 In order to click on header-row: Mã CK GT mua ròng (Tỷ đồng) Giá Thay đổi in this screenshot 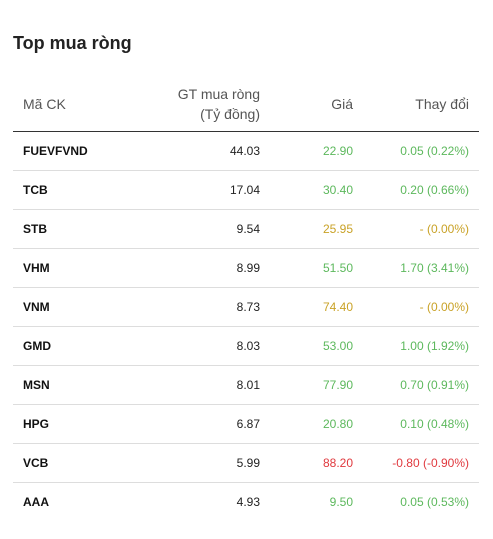, I will do `click(246, 104)`.